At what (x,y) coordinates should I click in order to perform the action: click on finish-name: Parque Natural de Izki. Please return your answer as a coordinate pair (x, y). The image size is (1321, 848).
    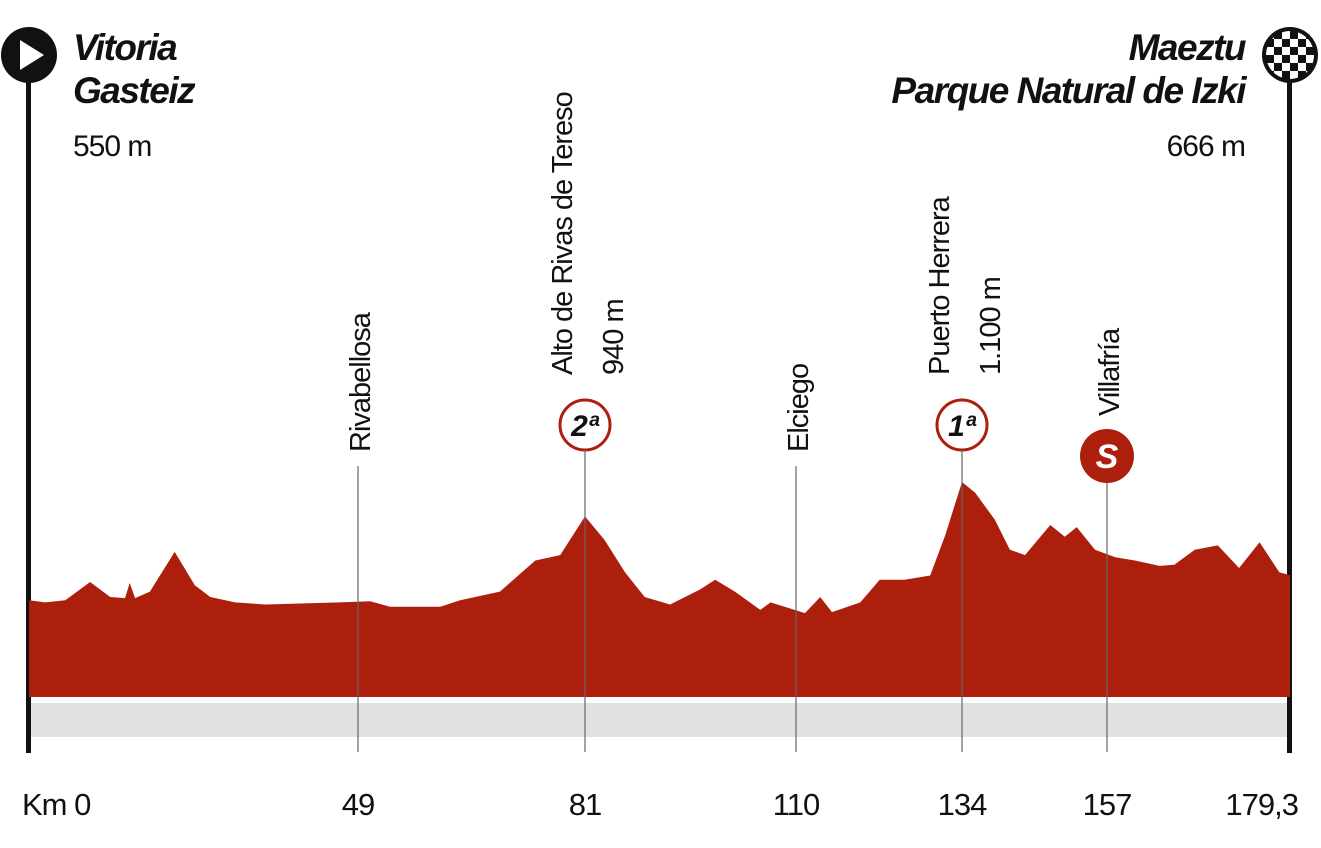
    Looking at the image, I should click on (1069, 90).